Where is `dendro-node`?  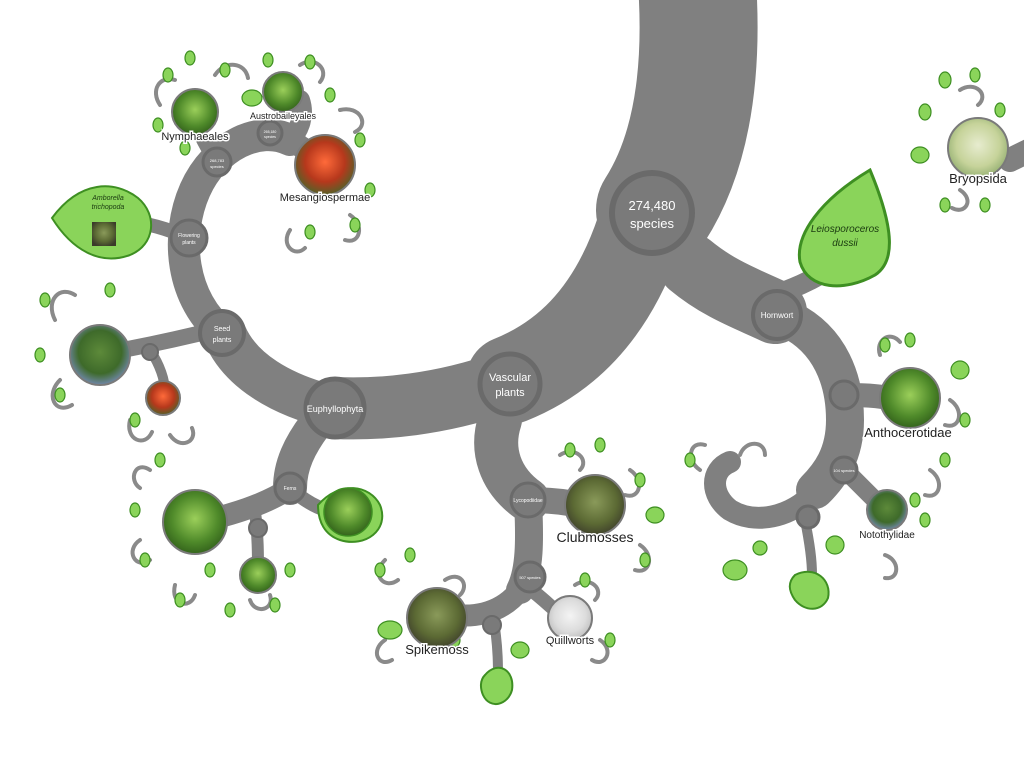 dendro-node is located at coordinates (808, 517).